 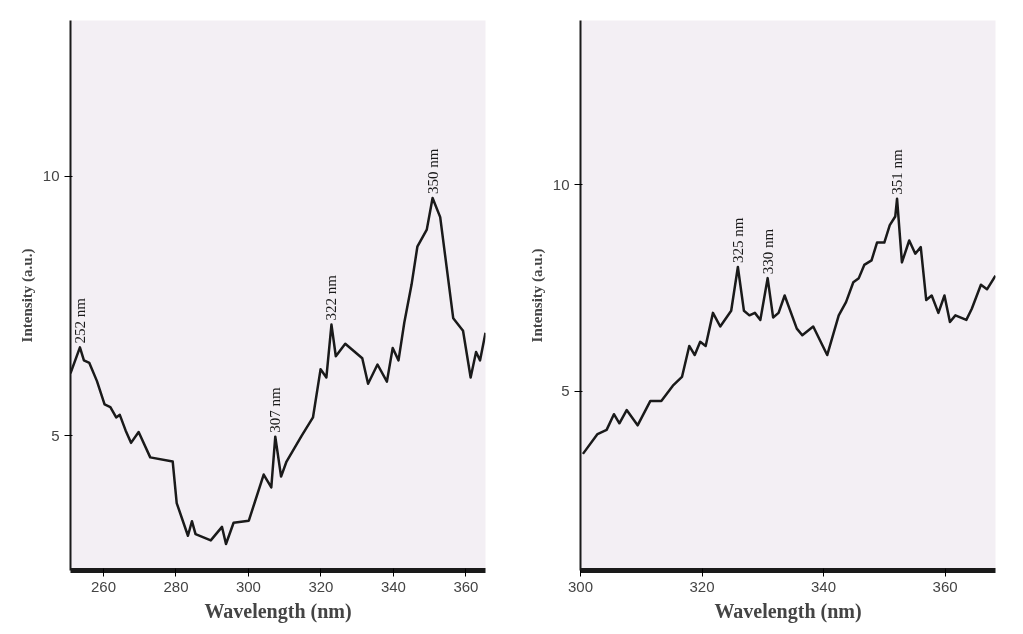 What do you see at coordinates (737, 240) in the screenshot?
I see `annotation: 325 nm` at bounding box center [737, 240].